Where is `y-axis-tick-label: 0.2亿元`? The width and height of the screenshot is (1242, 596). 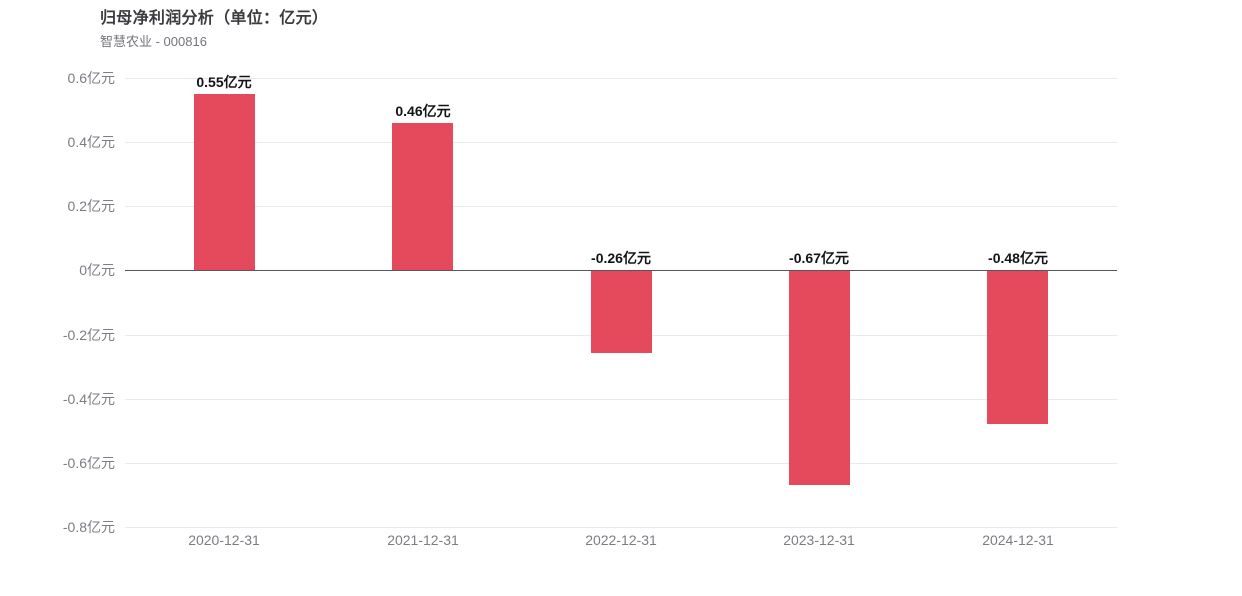
y-axis-tick-label: 0.2亿元 is located at coordinates (91, 206).